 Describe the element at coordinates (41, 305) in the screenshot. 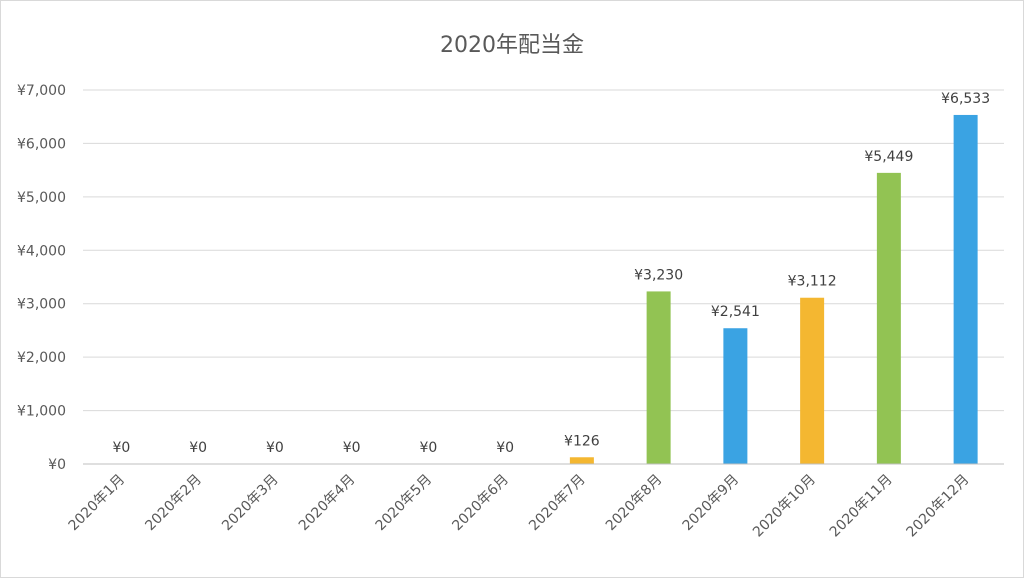

I see `y-tick-label: ¥3,000` at that location.